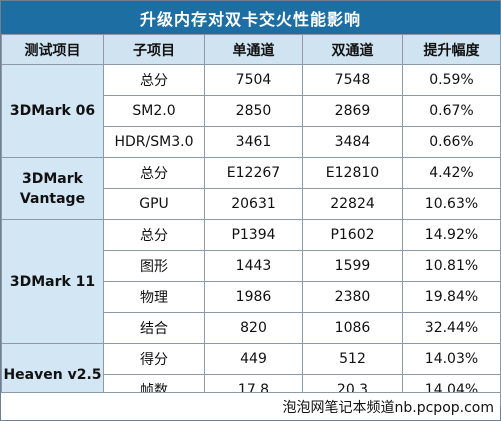  I want to click on table-row: Heaven v2.5 得分 449 512 14.03%, so click(251, 374).